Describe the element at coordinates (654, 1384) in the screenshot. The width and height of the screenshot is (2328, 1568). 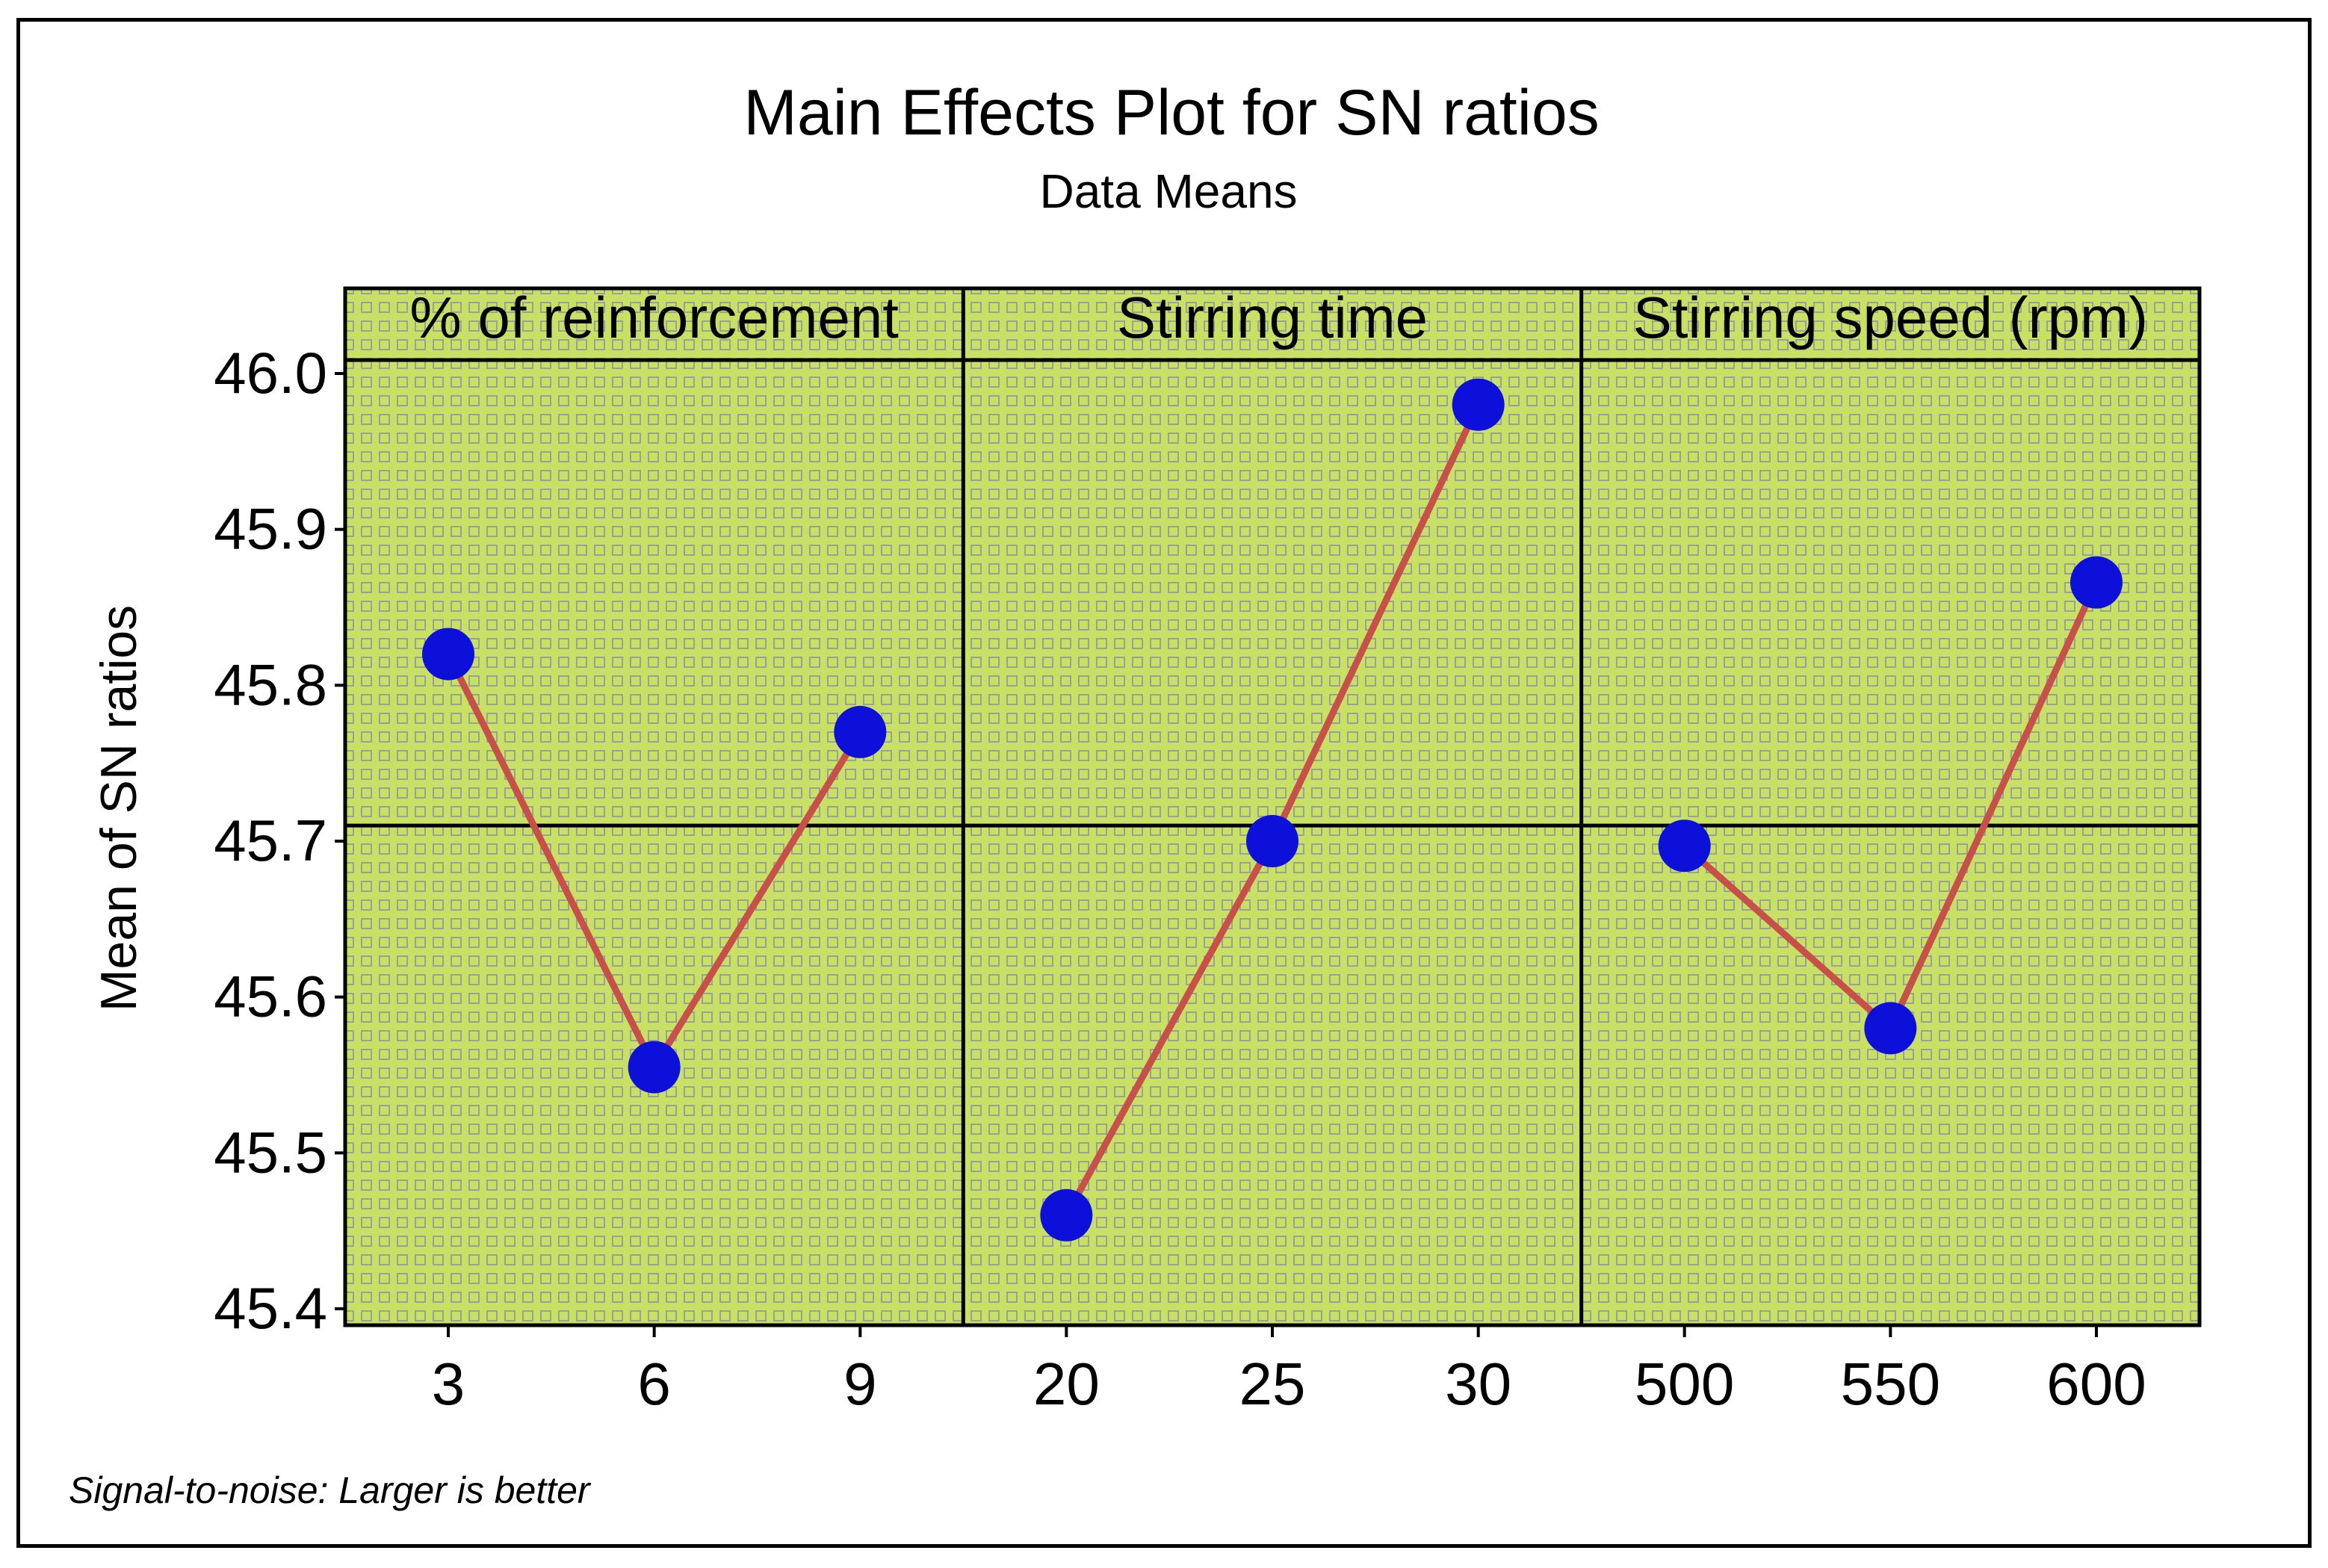
I see `x-tick-label: 6` at that location.